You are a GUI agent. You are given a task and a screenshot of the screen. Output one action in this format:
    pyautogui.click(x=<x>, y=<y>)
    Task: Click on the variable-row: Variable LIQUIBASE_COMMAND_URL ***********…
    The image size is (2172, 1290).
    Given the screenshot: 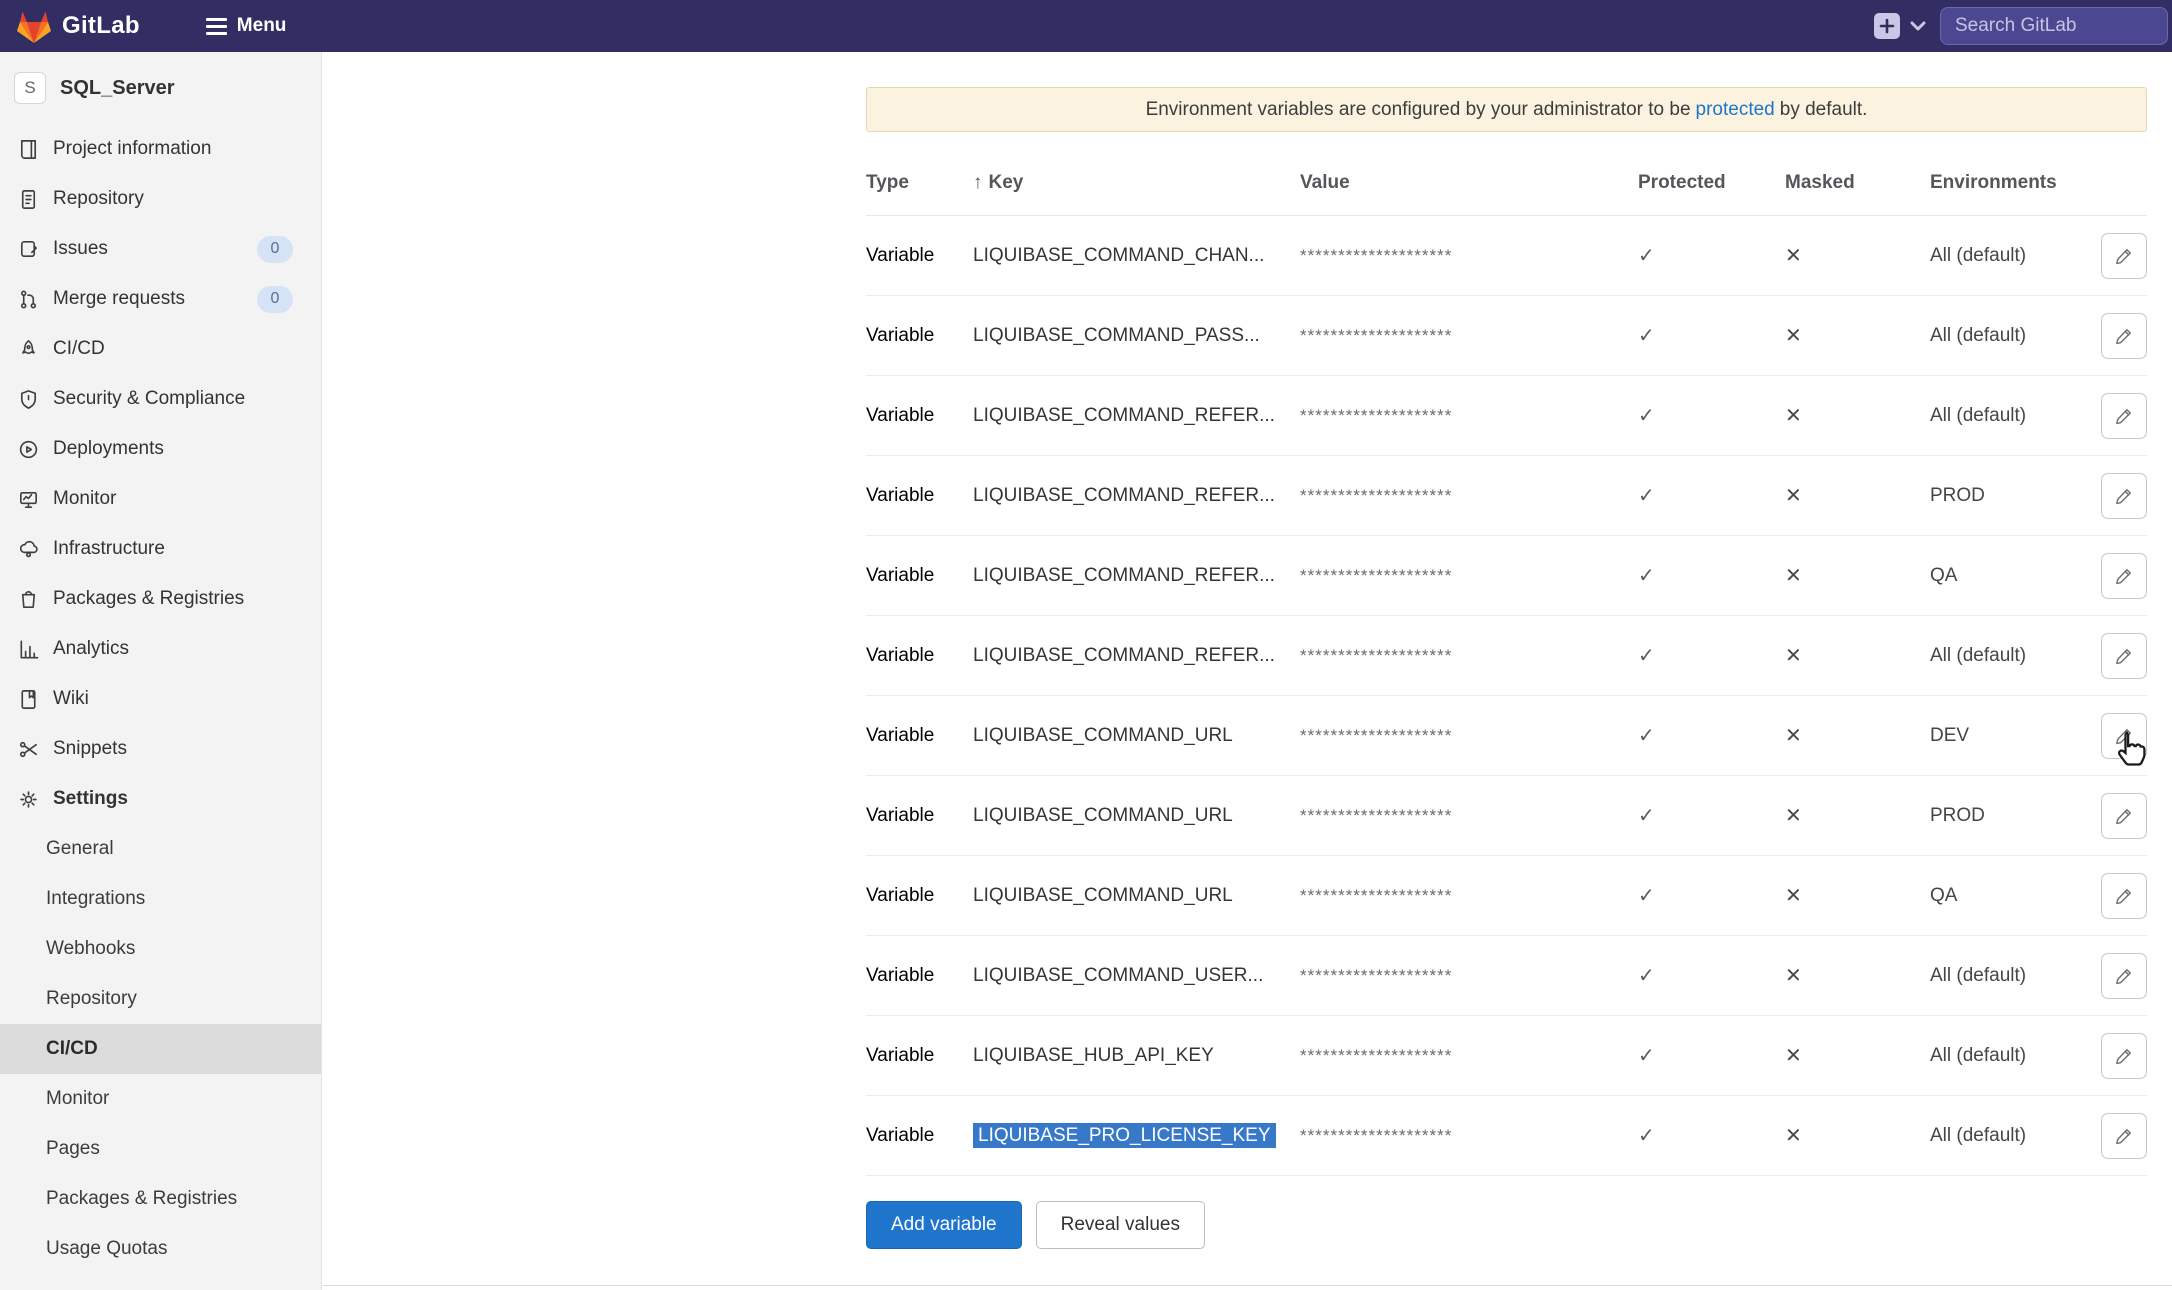 What is the action you would take?
    pyautogui.click(x=1506, y=896)
    